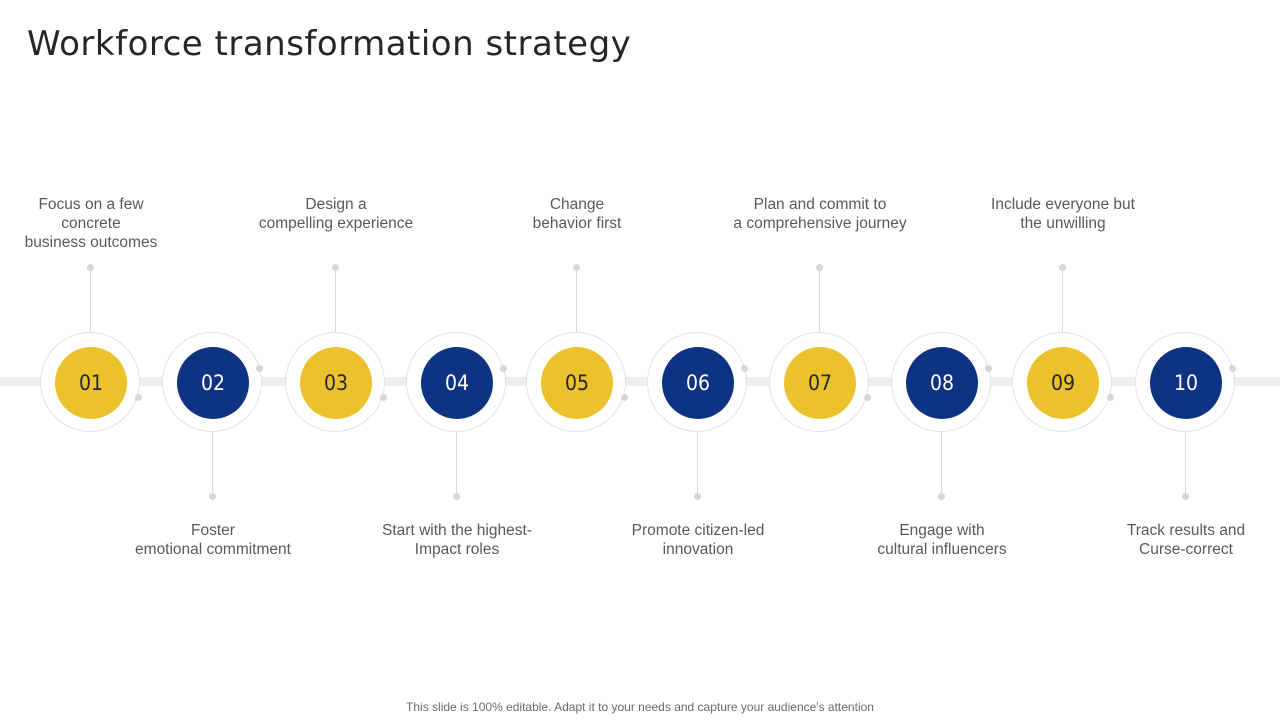 This screenshot has width=1280, height=720. I want to click on step-number-badge: 02, so click(213, 383).